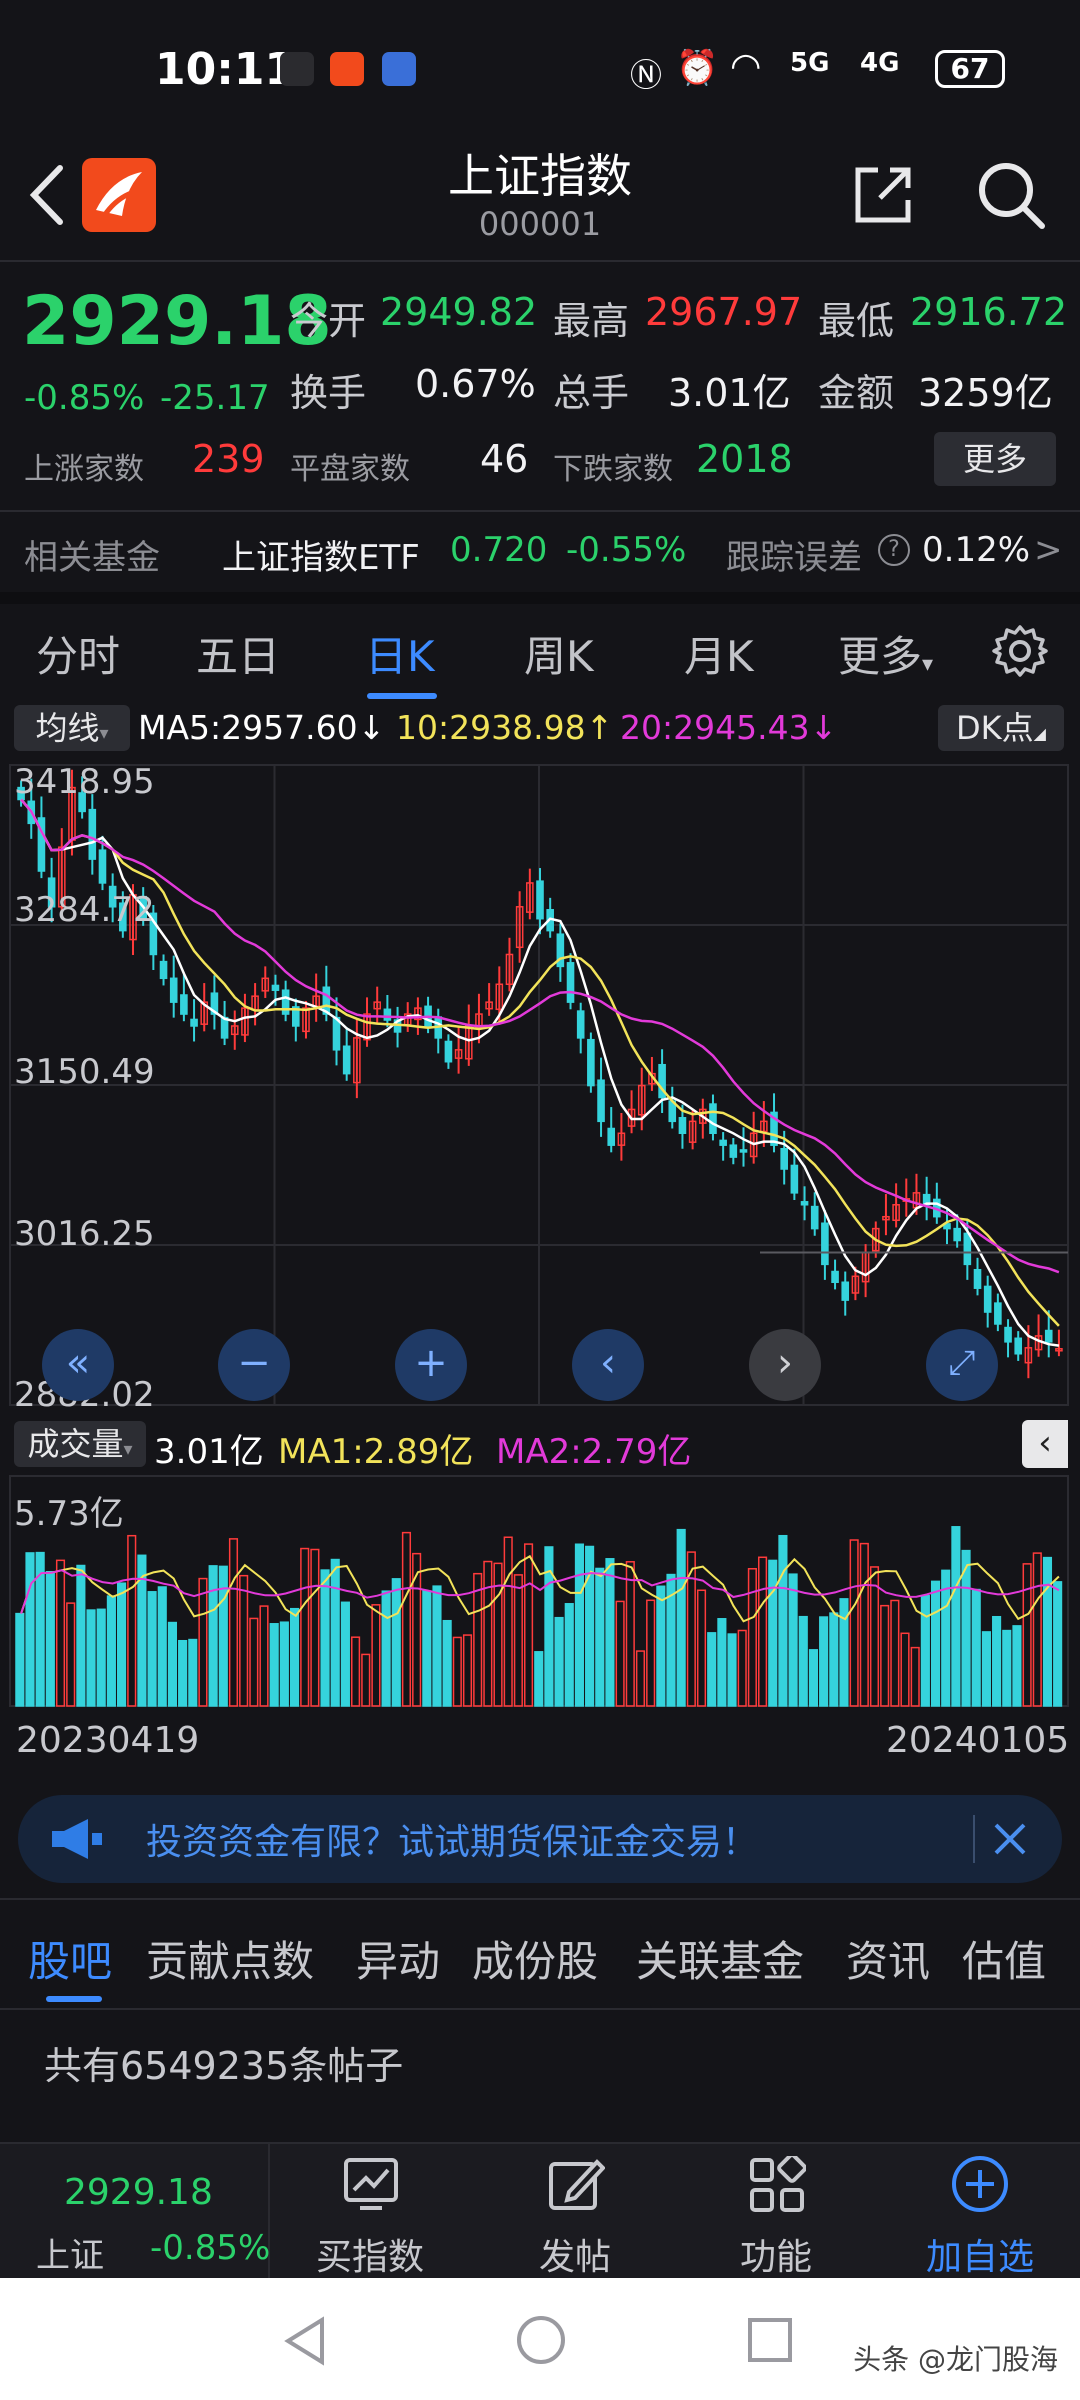 This screenshot has height=2400, width=1080. I want to click on system-back-icon, so click(305, 2341).